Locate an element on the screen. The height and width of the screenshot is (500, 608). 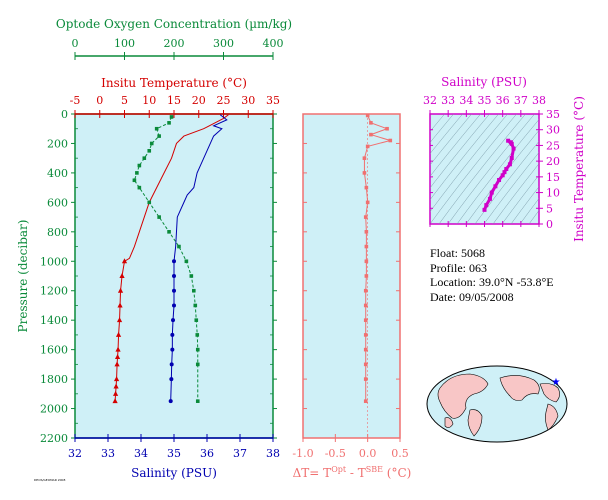
delta-tick-label: -1.0 is located at coordinates (302, 453).